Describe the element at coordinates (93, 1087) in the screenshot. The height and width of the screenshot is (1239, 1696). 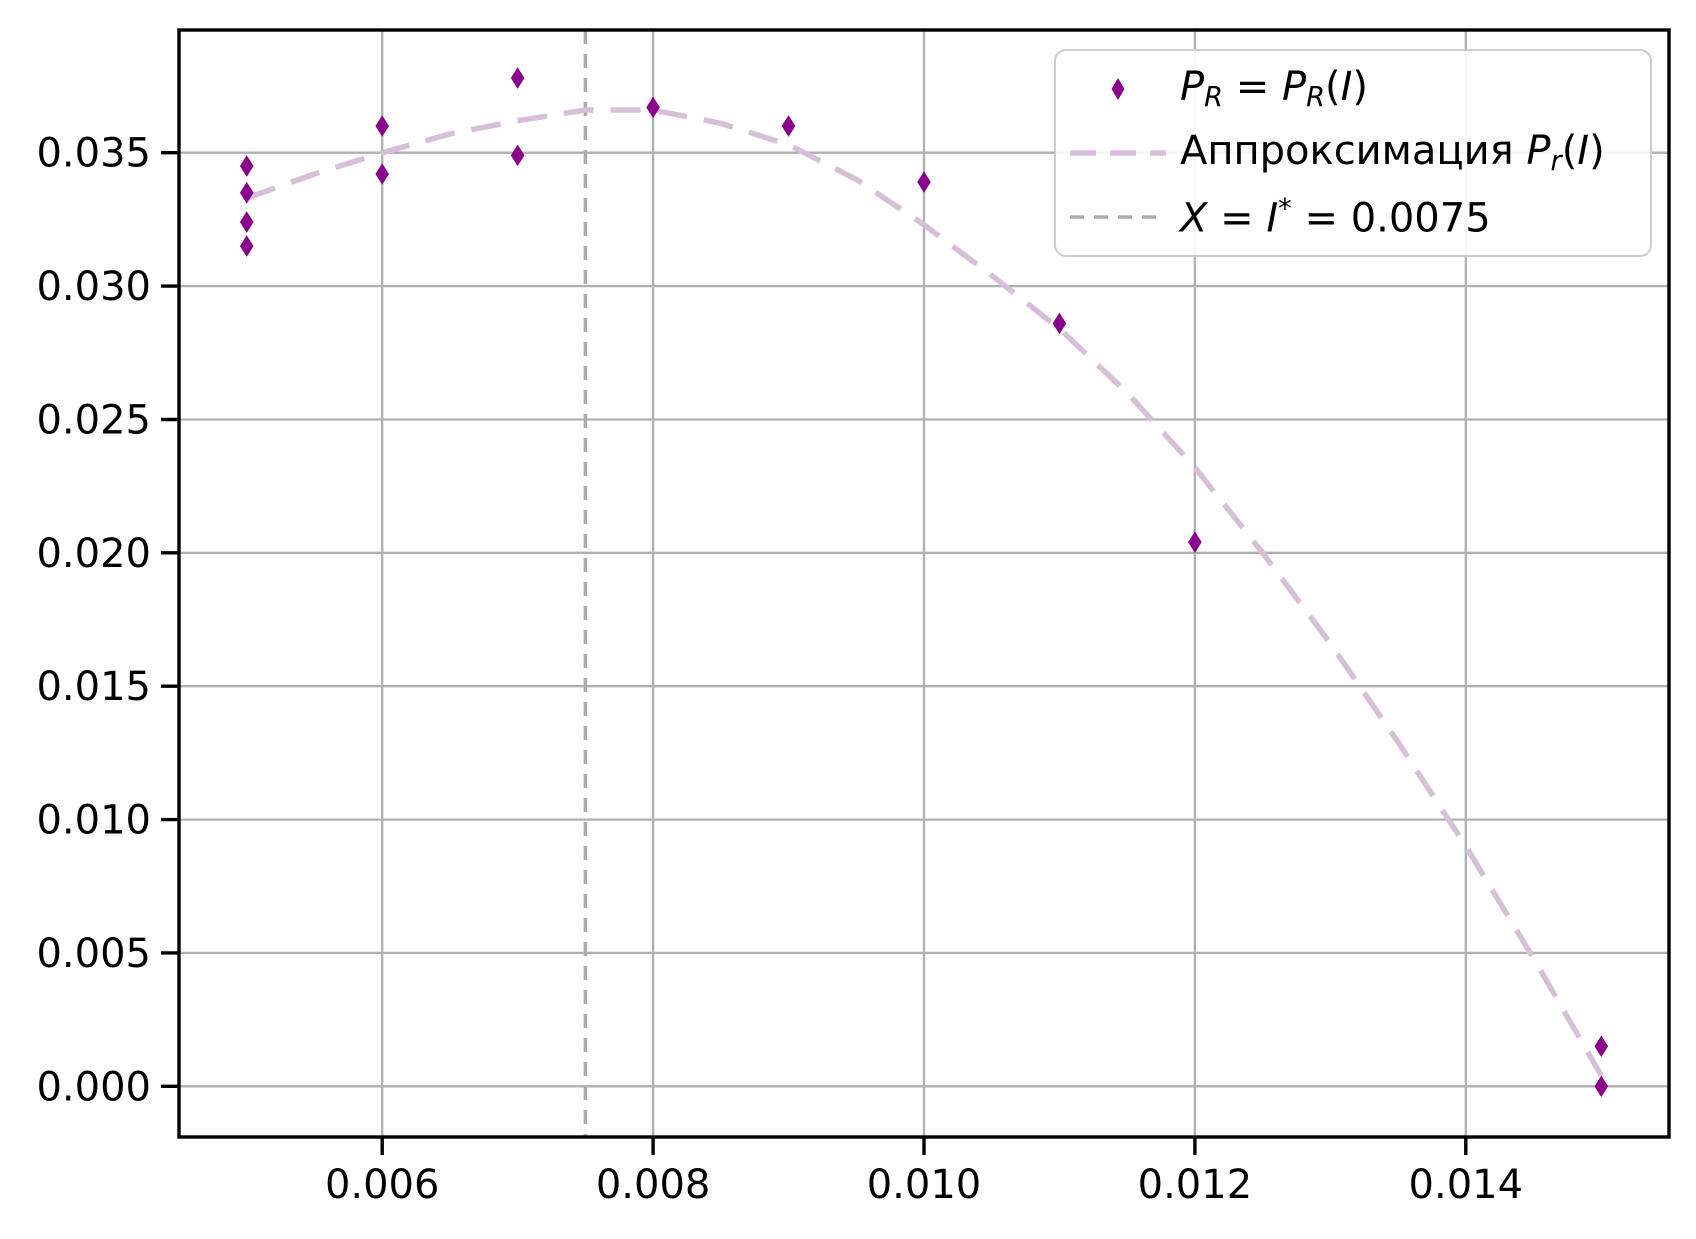
I see `y-tick-label: 0.000` at that location.